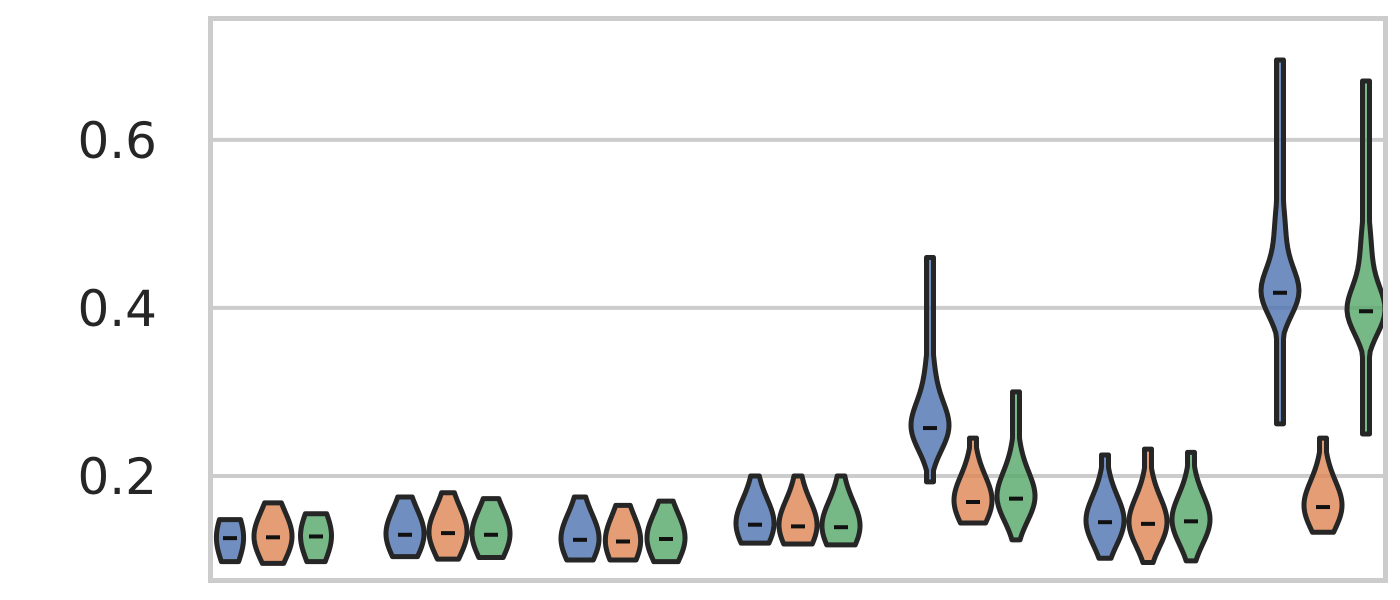  Describe the element at coordinates (117, 477) in the screenshot. I see `y-tick-label: 0.2` at that location.